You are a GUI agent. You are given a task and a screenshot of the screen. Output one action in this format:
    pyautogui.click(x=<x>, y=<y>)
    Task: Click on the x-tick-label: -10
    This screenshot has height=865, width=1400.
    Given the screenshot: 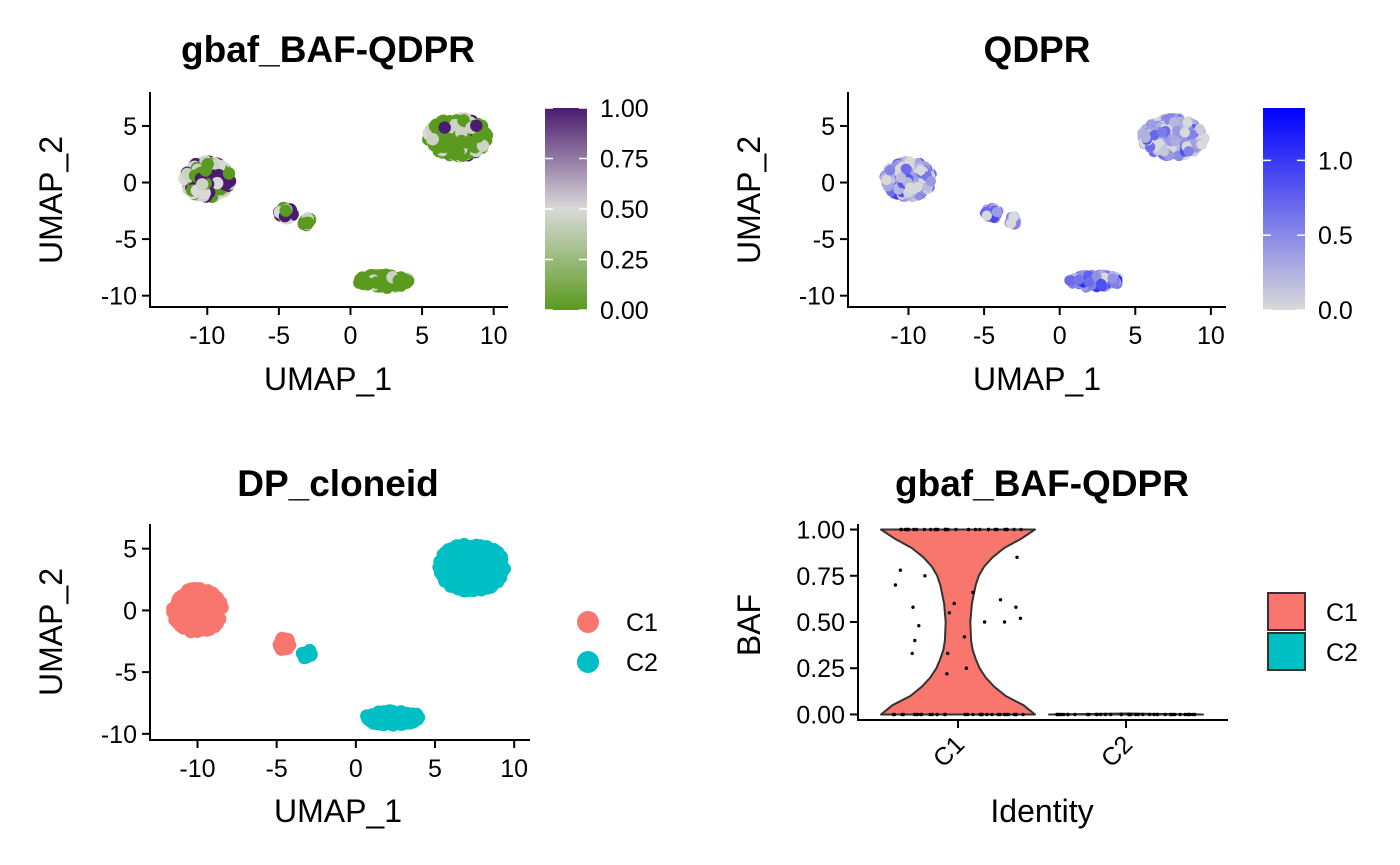 What is the action you would take?
    pyautogui.click(x=197, y=769)
    